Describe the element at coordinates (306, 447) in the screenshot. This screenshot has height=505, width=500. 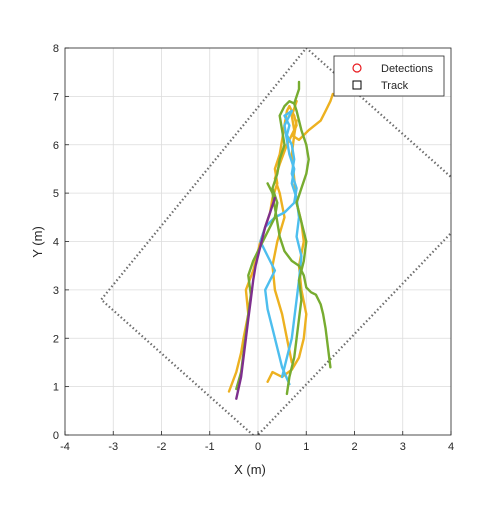
I see `x-tick-label: 1` at that location.